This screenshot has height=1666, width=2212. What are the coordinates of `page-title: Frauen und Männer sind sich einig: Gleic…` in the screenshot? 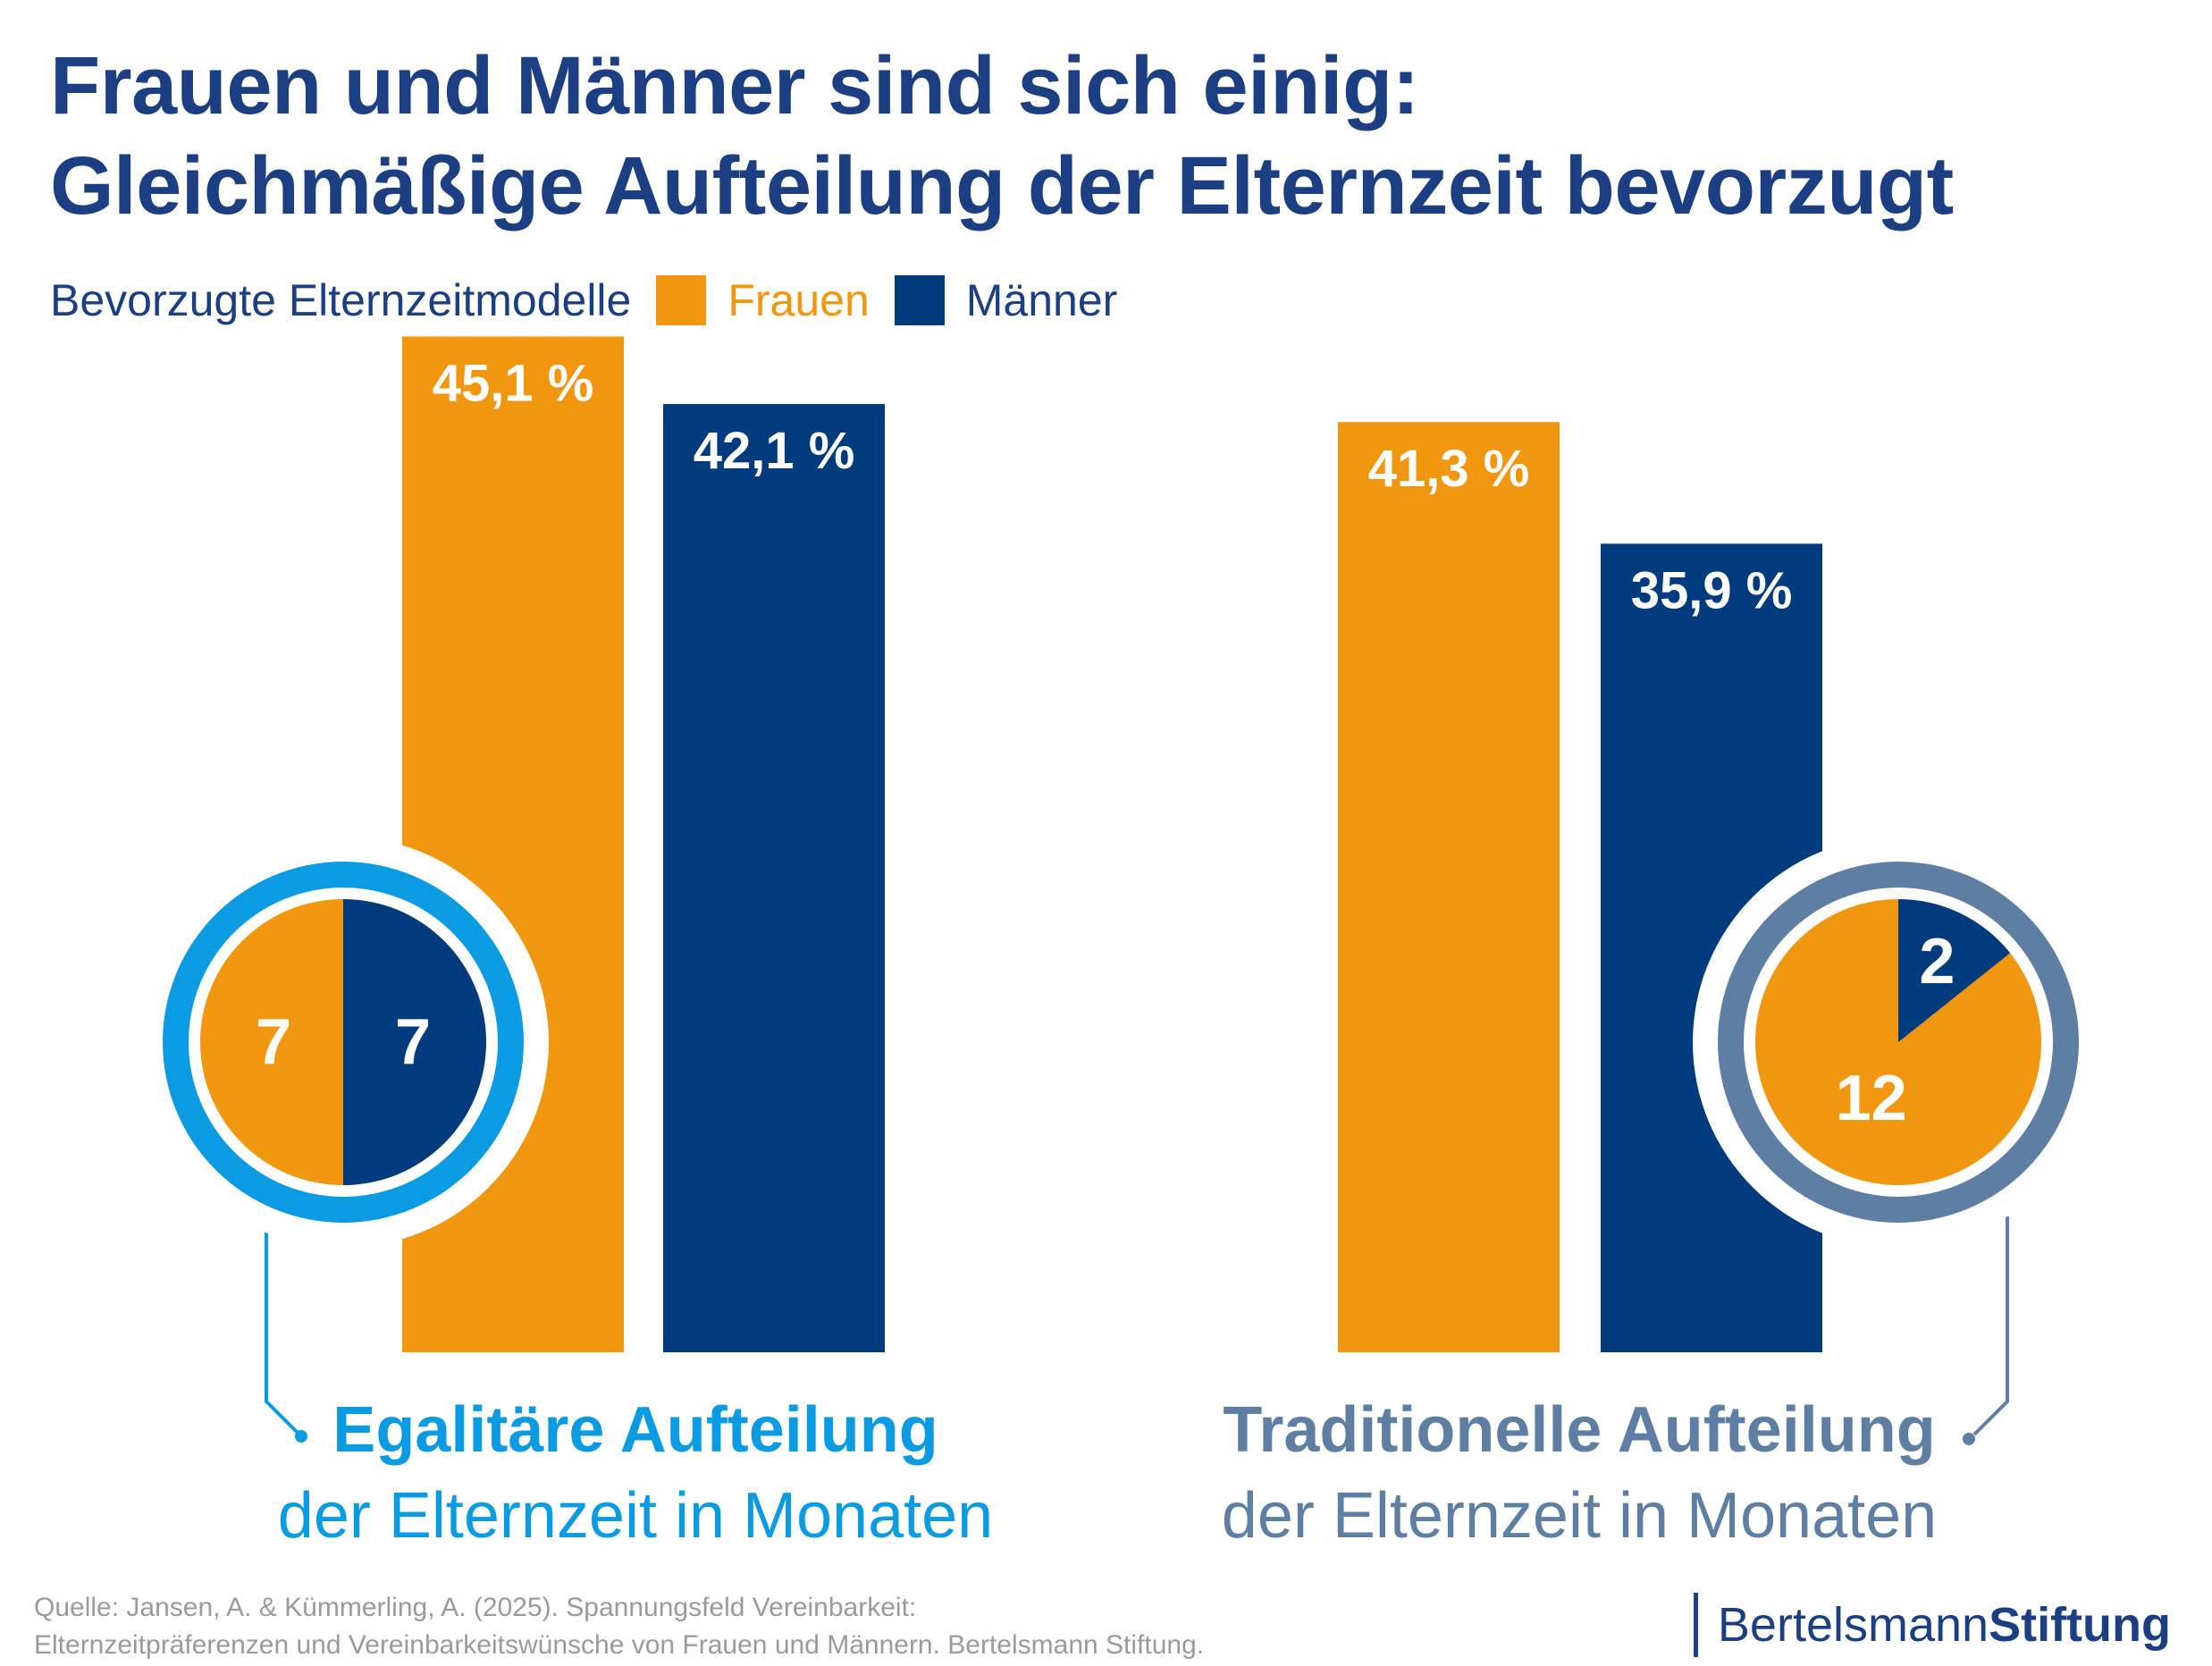 It's located at (1002, 136).